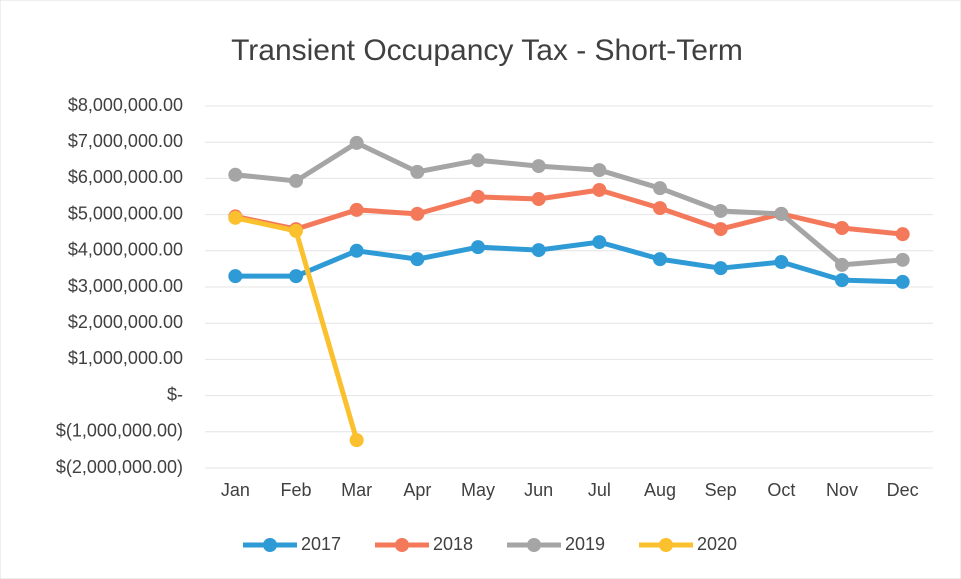 The width and height of the screenshot is (961, 579). Describe the element at coordinates (478, 490) in the screenshot. I see `x-tick-label: May` at that location.